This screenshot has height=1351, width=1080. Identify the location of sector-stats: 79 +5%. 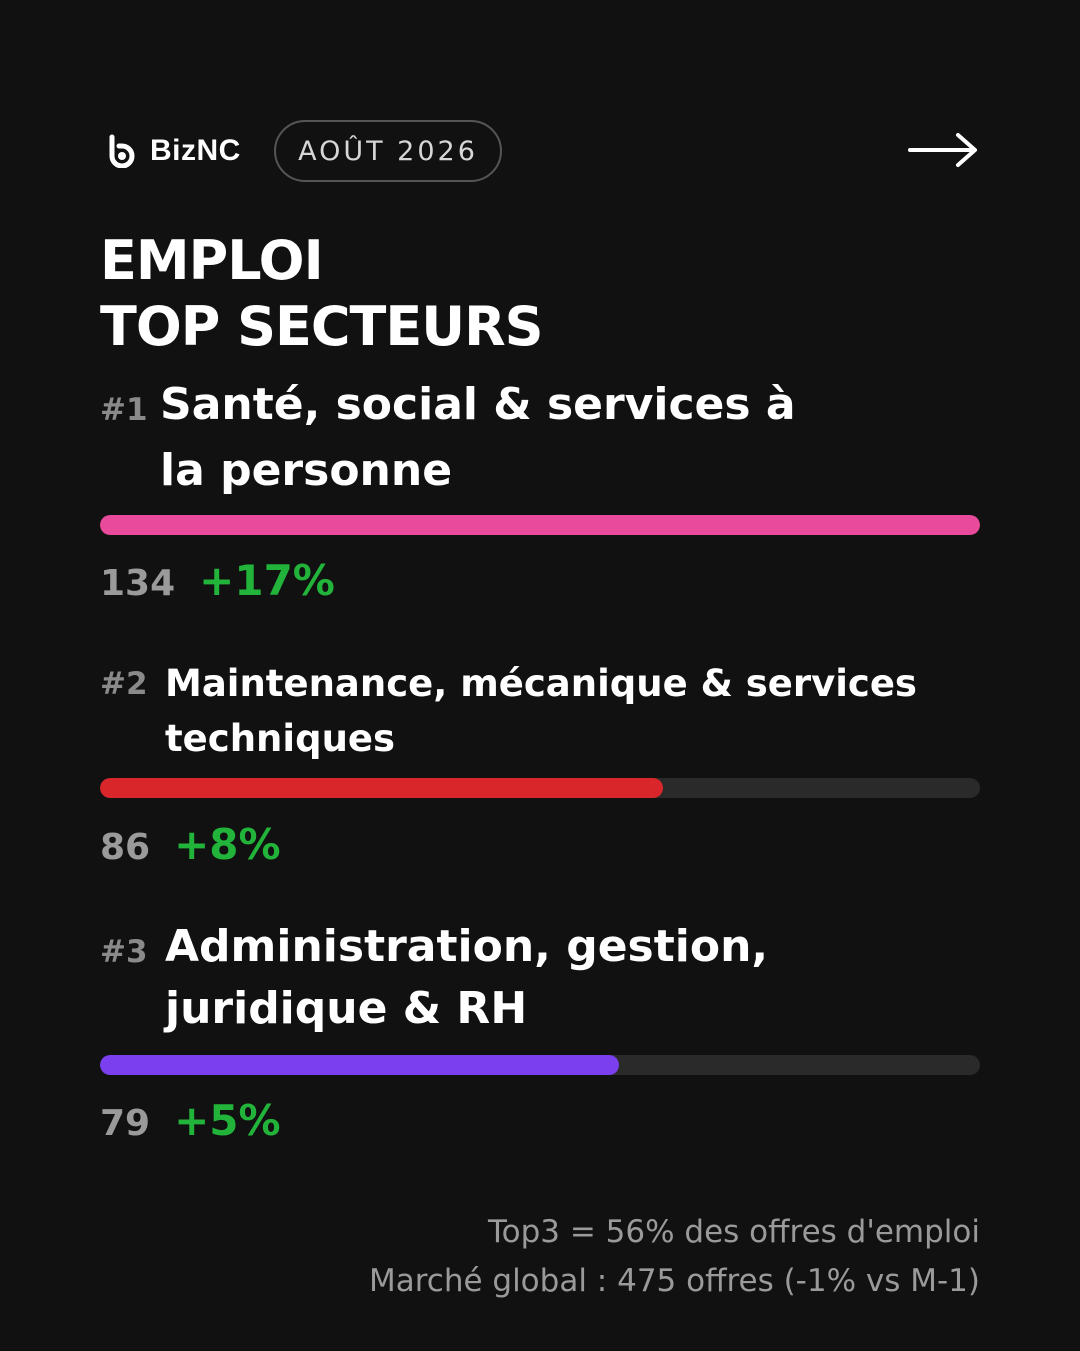
(190, 1120).